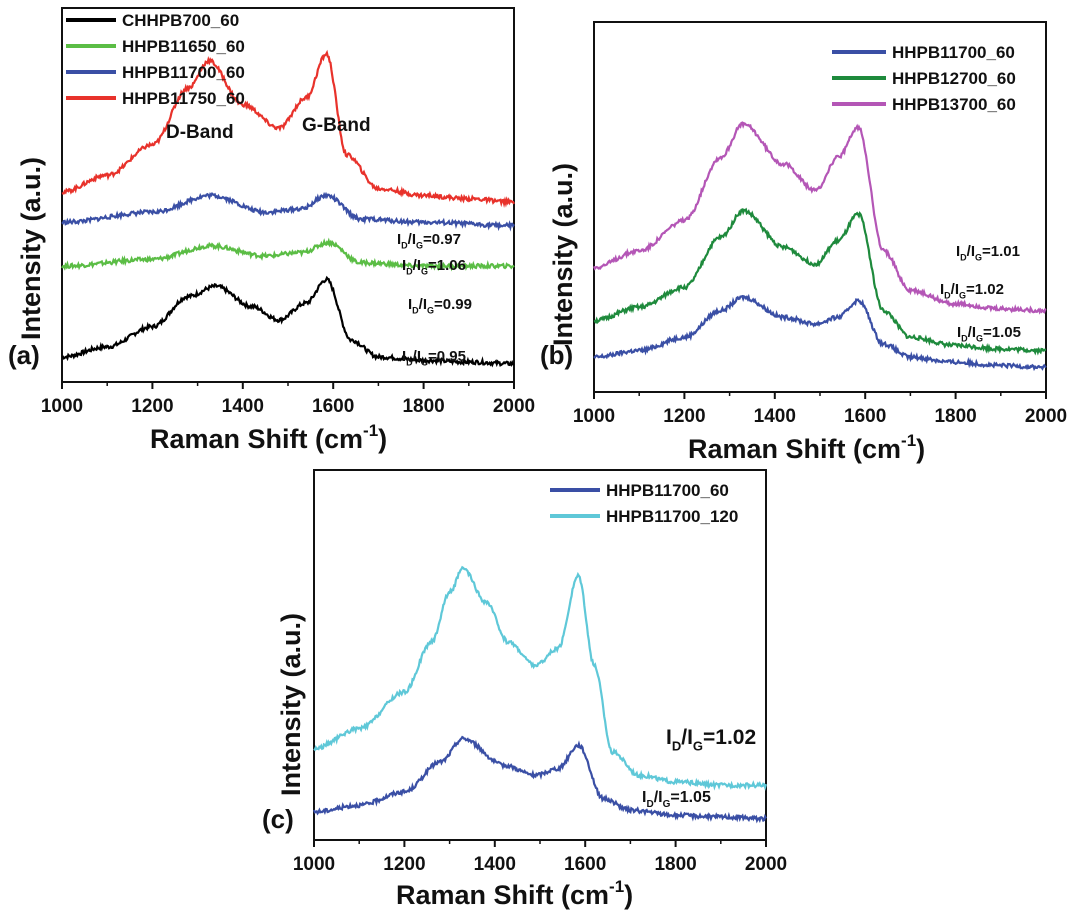 This screenshot has width=1072, height=912. Describe the element at coordinates (336, 125) in the screenshot. I see `g-band-label: G-Band` at that location.